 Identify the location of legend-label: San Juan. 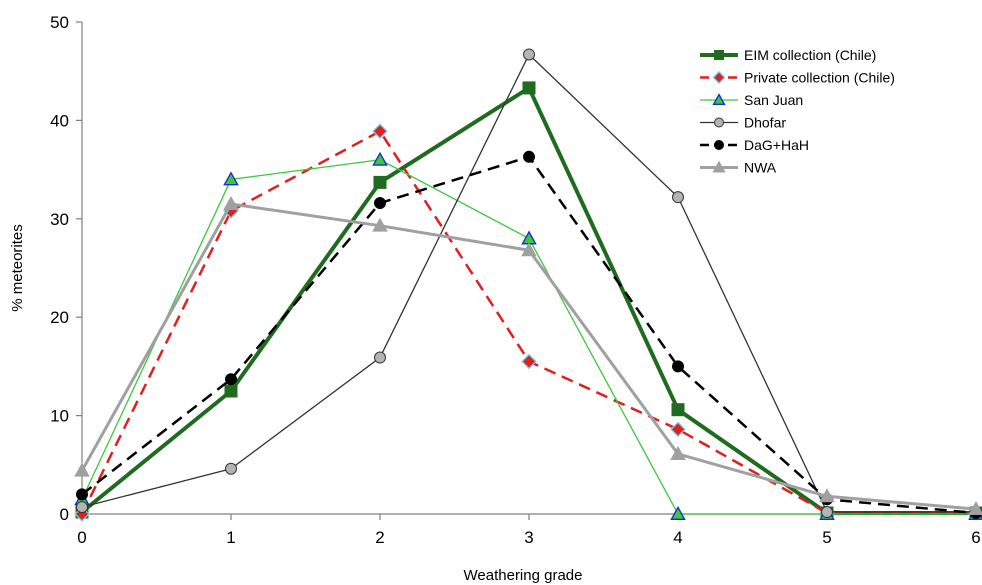
(773, 100).